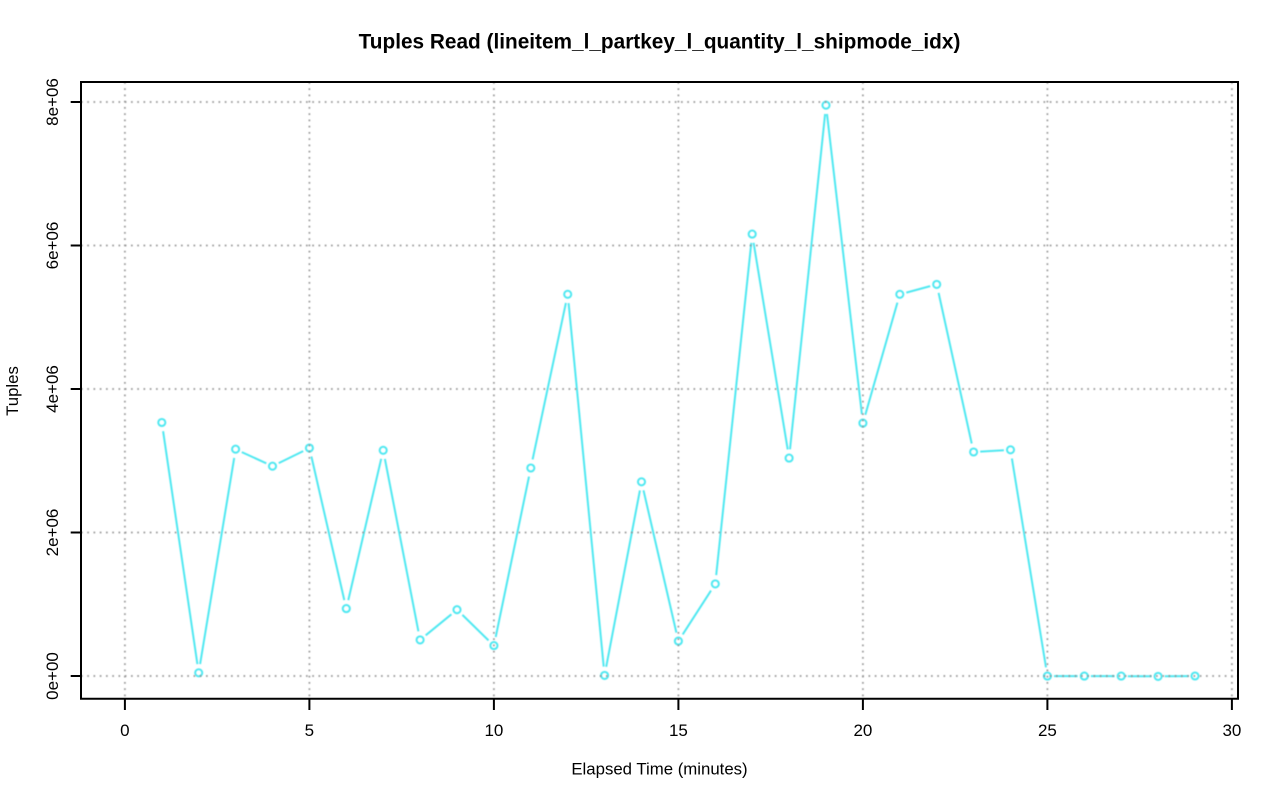 This screenshot has height=806, width=1280. What do you see at coordinates (678, 730) in the screenshot?
I see `svg-text: 15` at bounding box center [678, 730].